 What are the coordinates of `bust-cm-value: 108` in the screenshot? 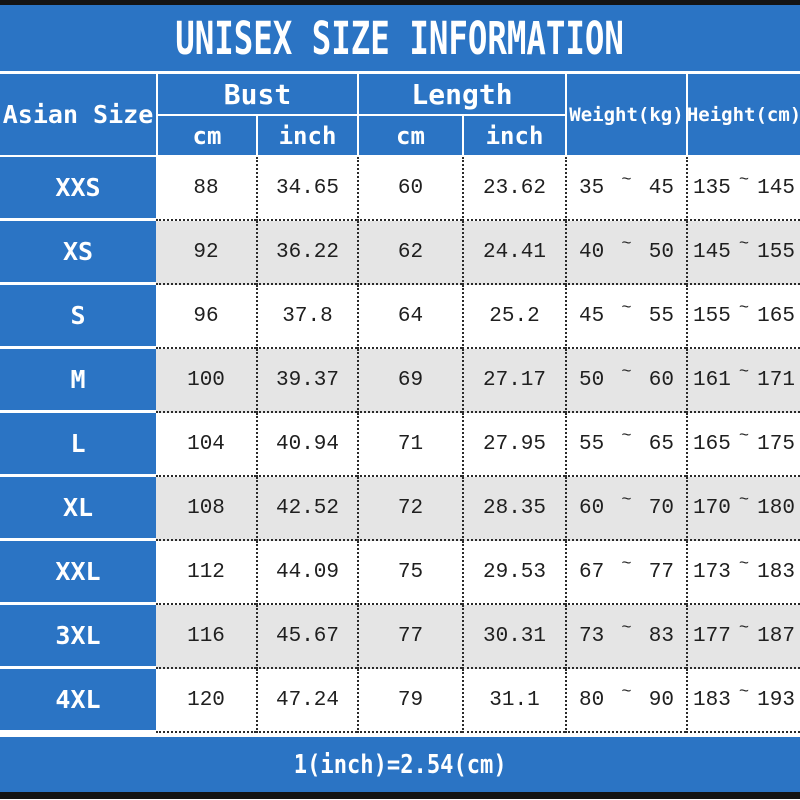 It's located at (206, 509).